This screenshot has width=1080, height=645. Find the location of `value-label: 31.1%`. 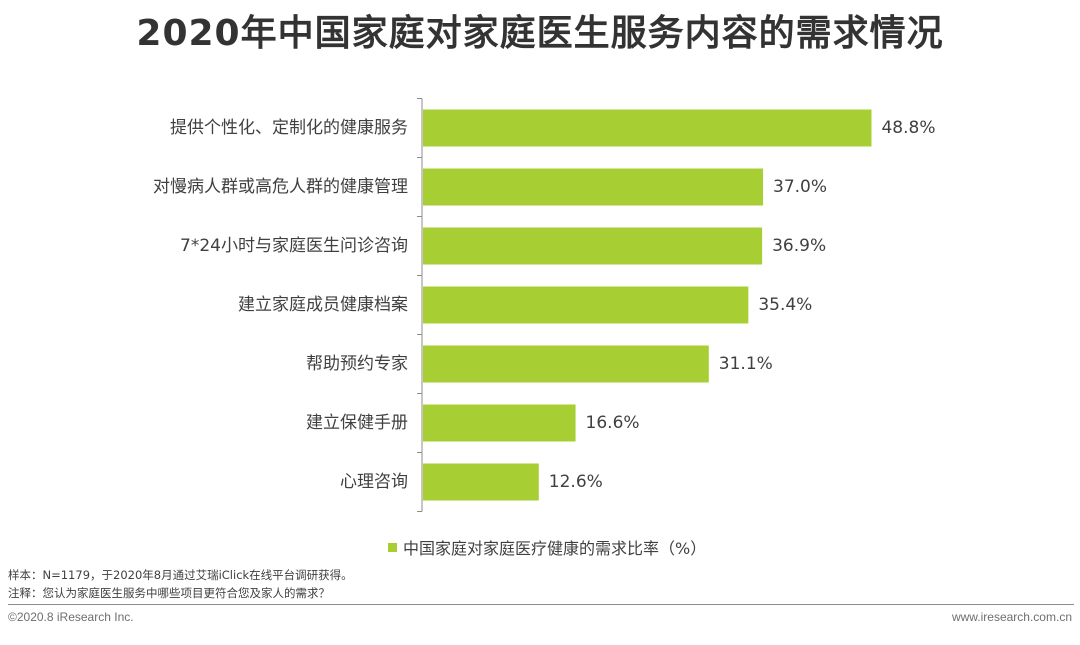

value-label: 31.1% is located at coordinates (746, 364).